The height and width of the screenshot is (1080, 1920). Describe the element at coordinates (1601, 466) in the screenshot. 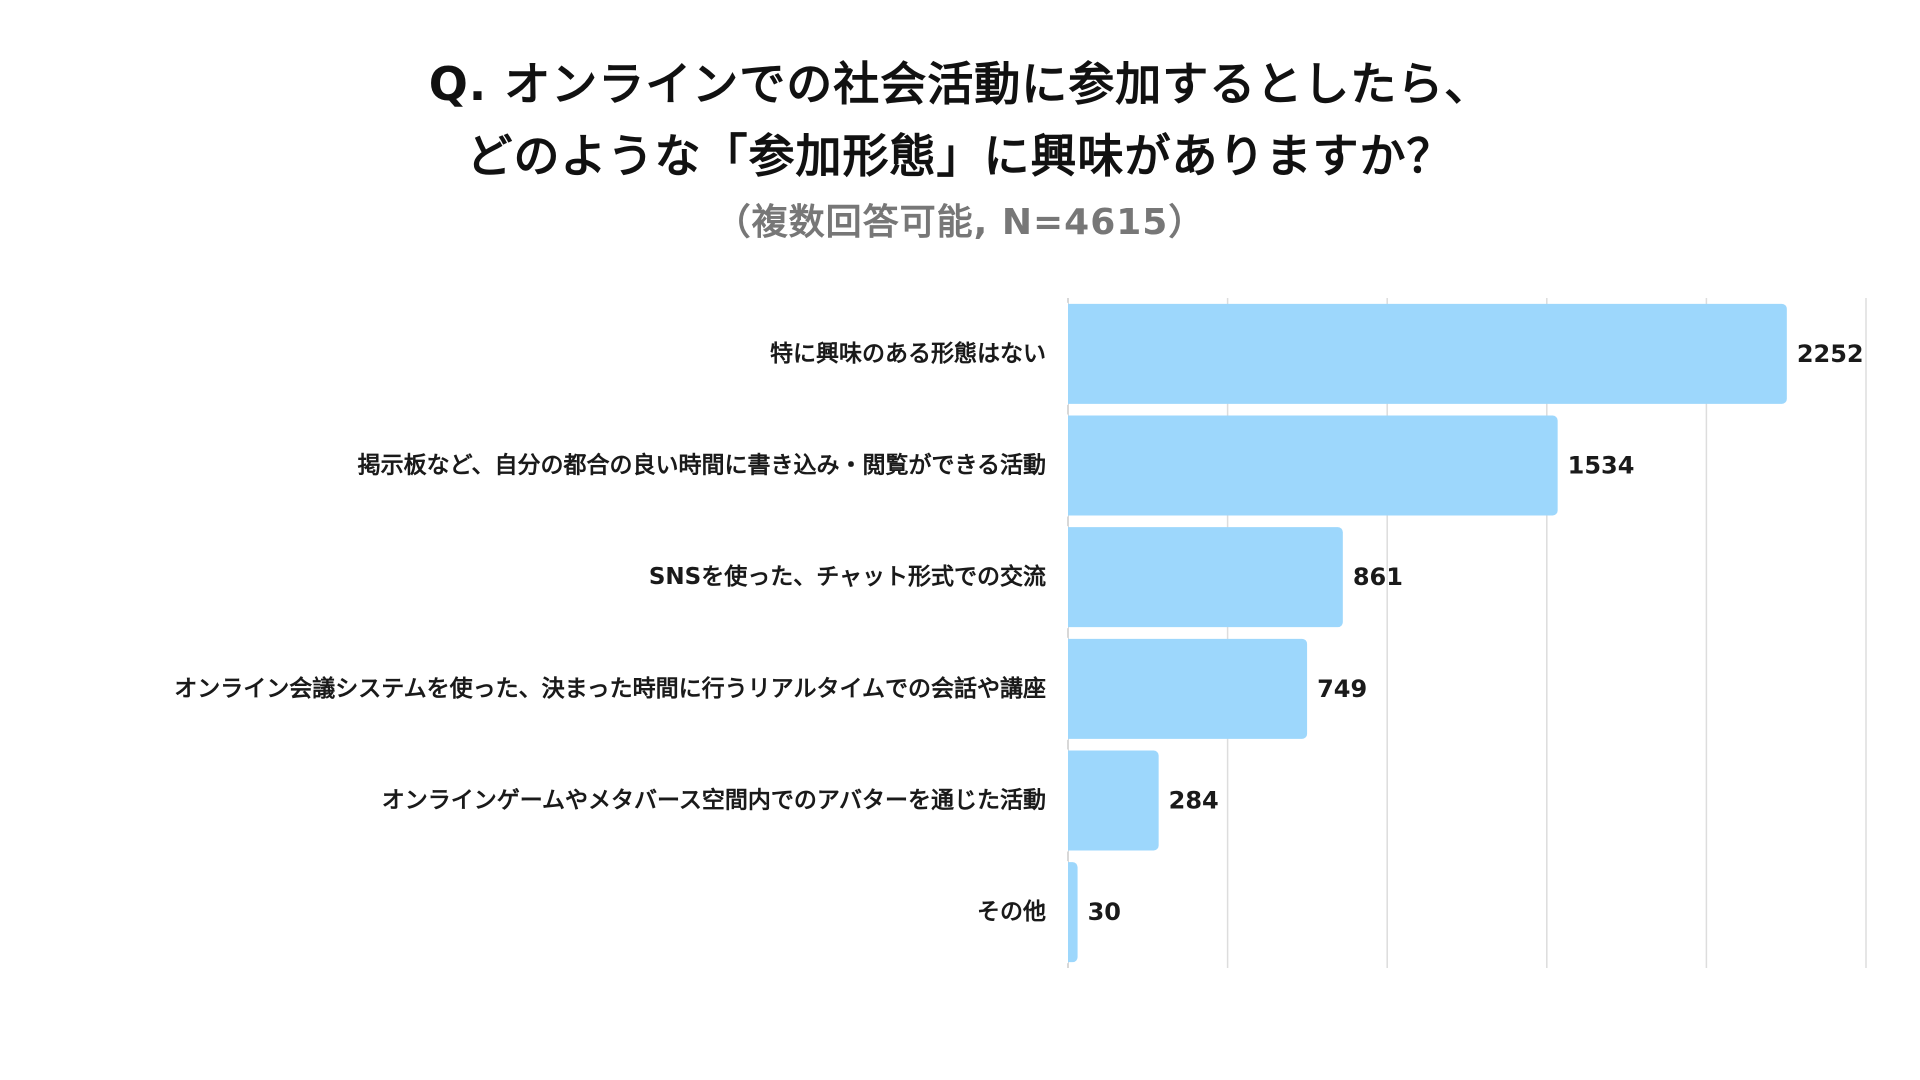

I see `value-label: 1534` at that location.